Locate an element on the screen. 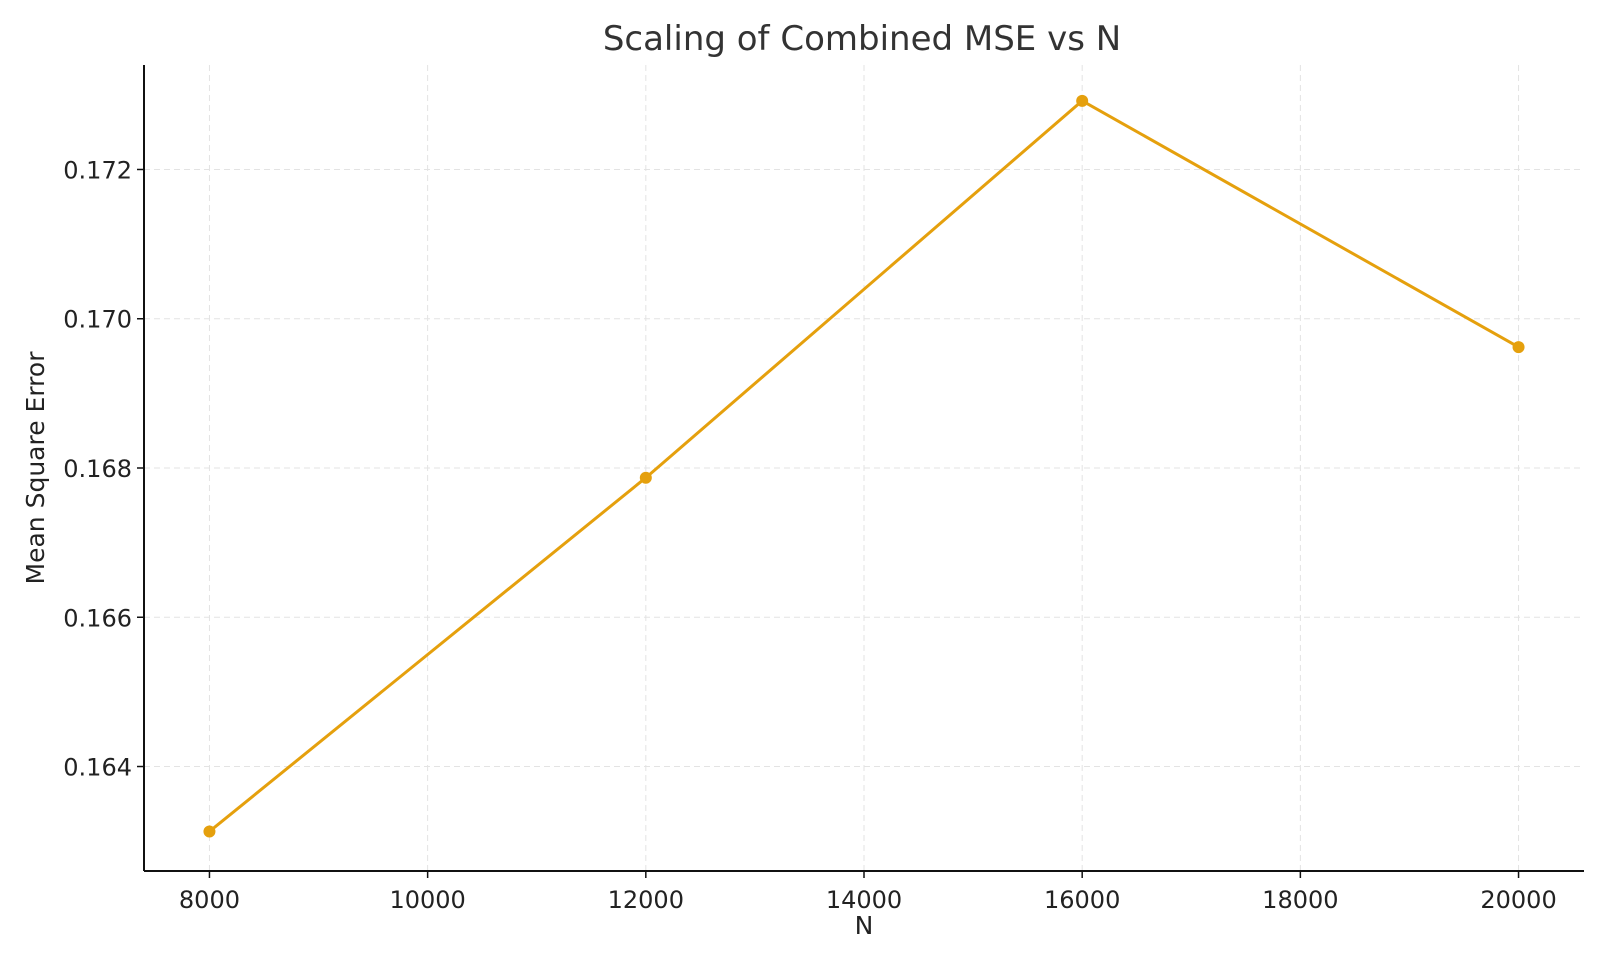 The width and height of the screenshot is (1600, 960). y-tick-label: 0.168 is located at coordinates (97, 469).